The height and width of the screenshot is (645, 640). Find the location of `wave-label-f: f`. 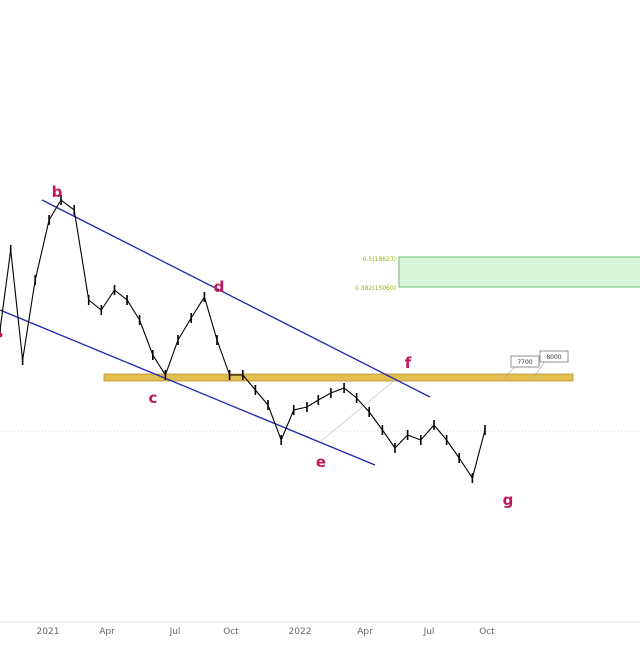

wave-label-f: f is located at coordinates (408, 363).